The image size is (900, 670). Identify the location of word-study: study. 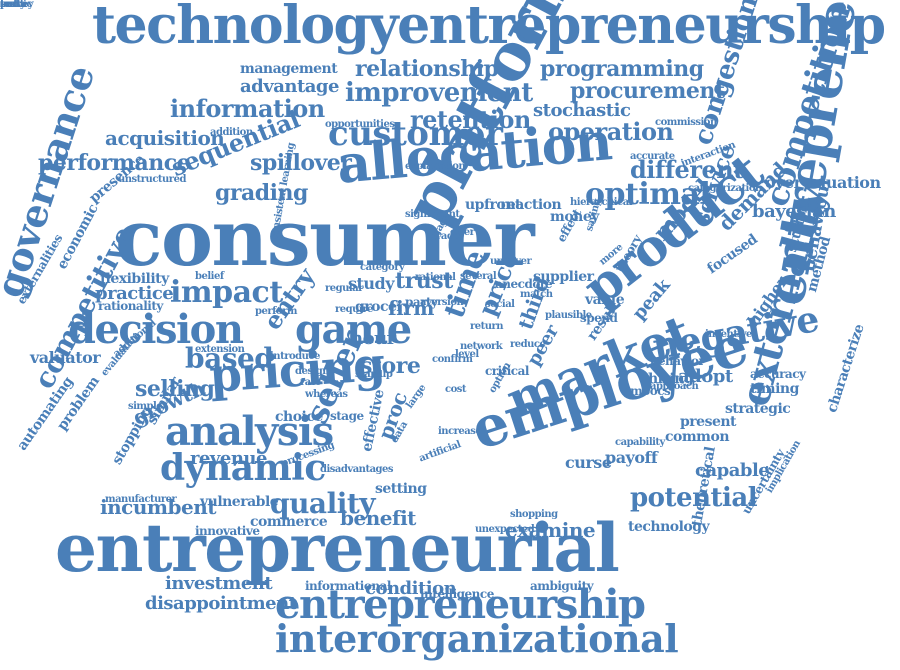
(371, 283).